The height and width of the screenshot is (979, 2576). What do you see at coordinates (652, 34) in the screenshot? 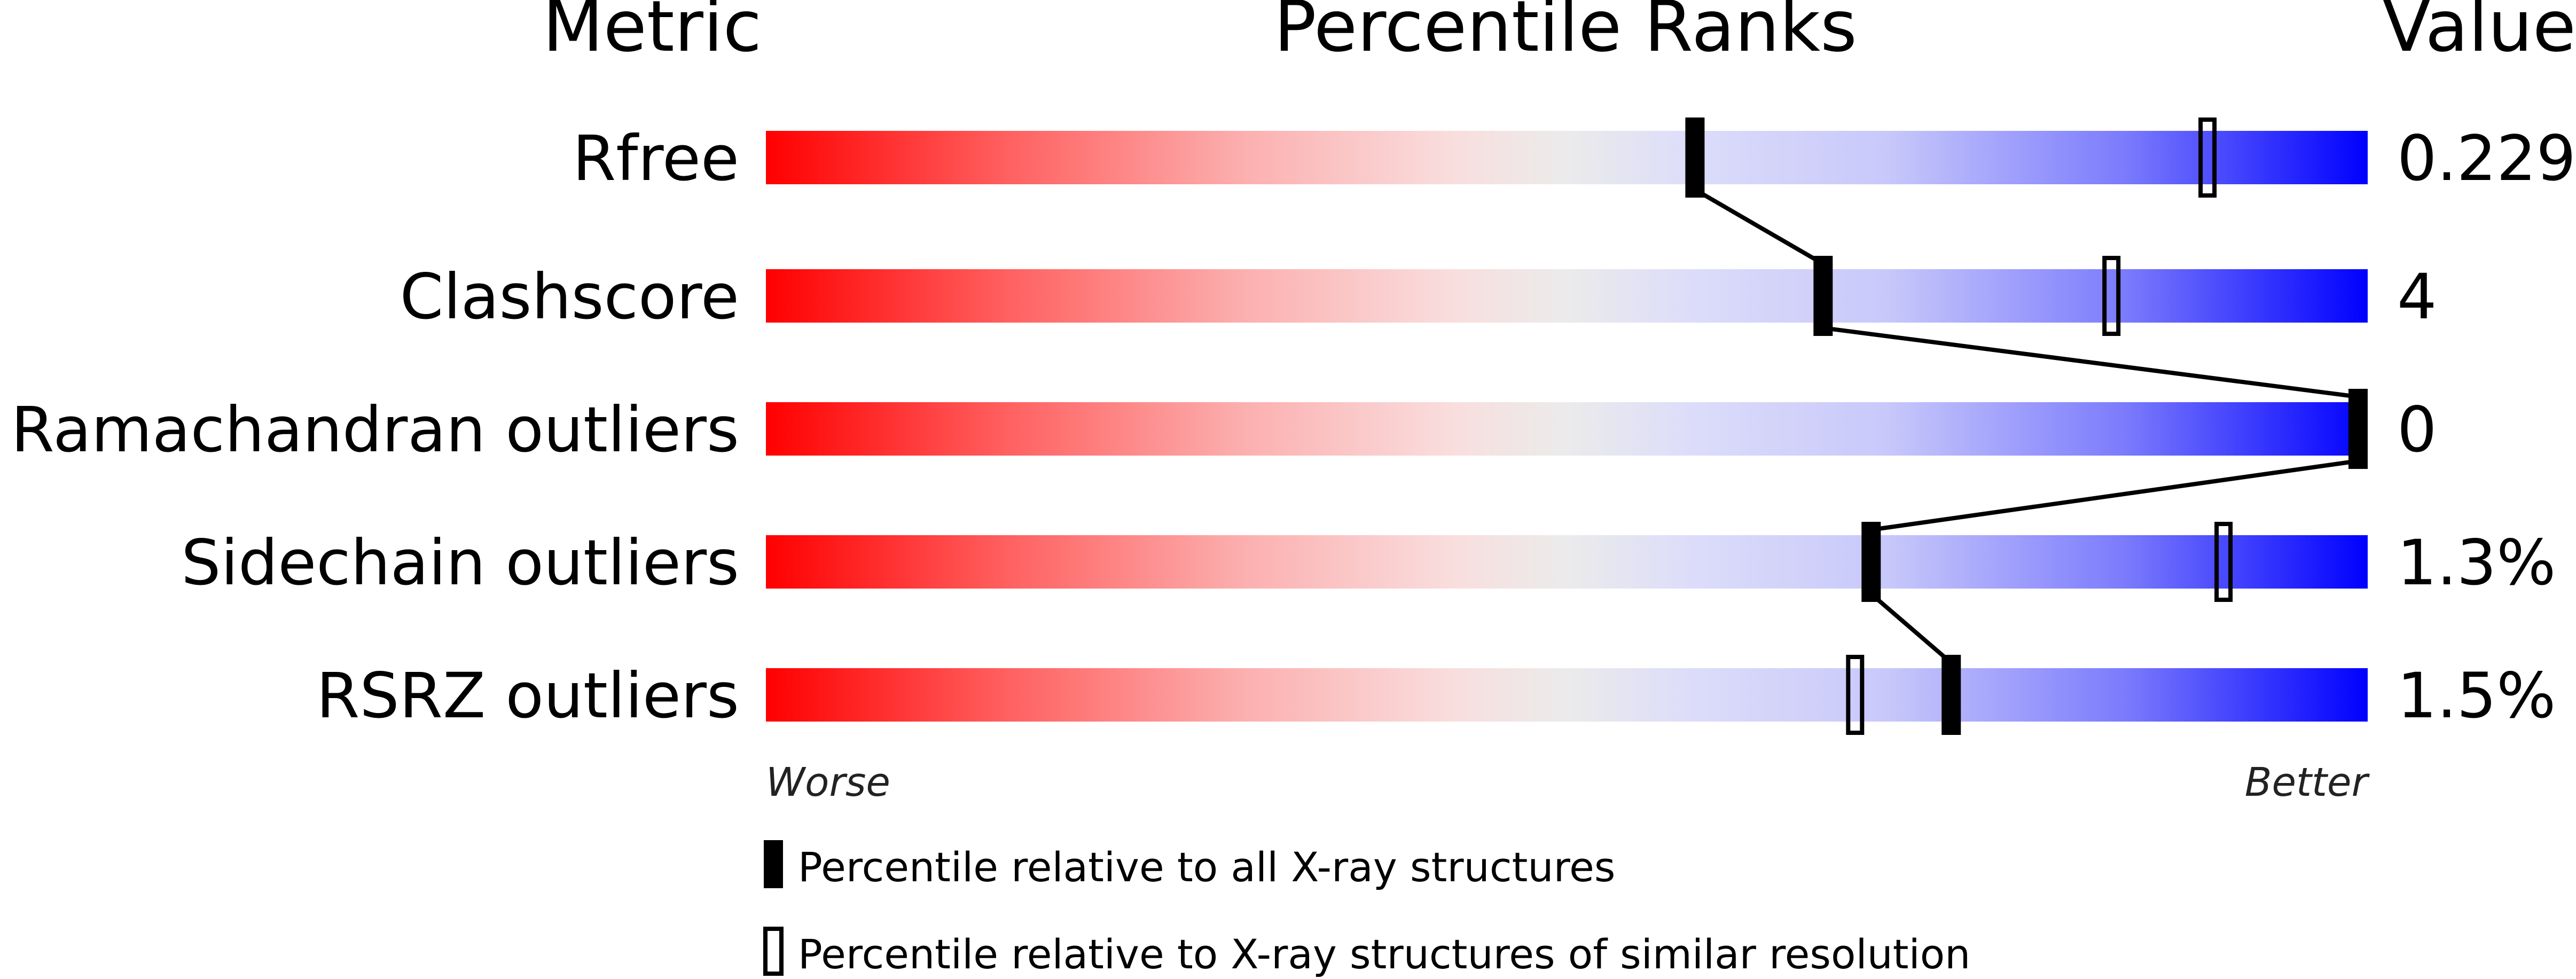
I see `header-metric: Metric` at bounding box center [652, 34].